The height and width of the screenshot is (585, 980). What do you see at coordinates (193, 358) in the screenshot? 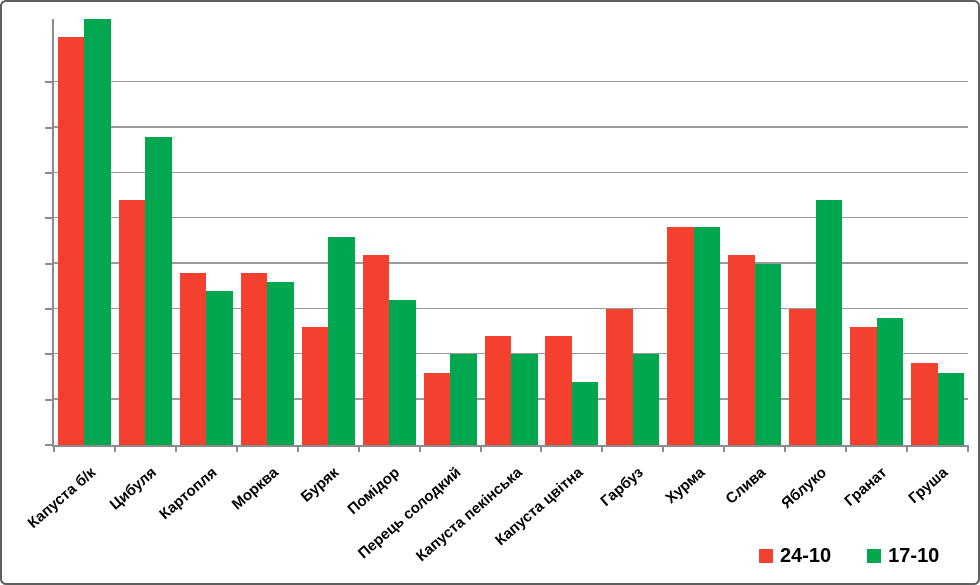
I see `bar-24-10-cat2` at bounding box center [193, 358].